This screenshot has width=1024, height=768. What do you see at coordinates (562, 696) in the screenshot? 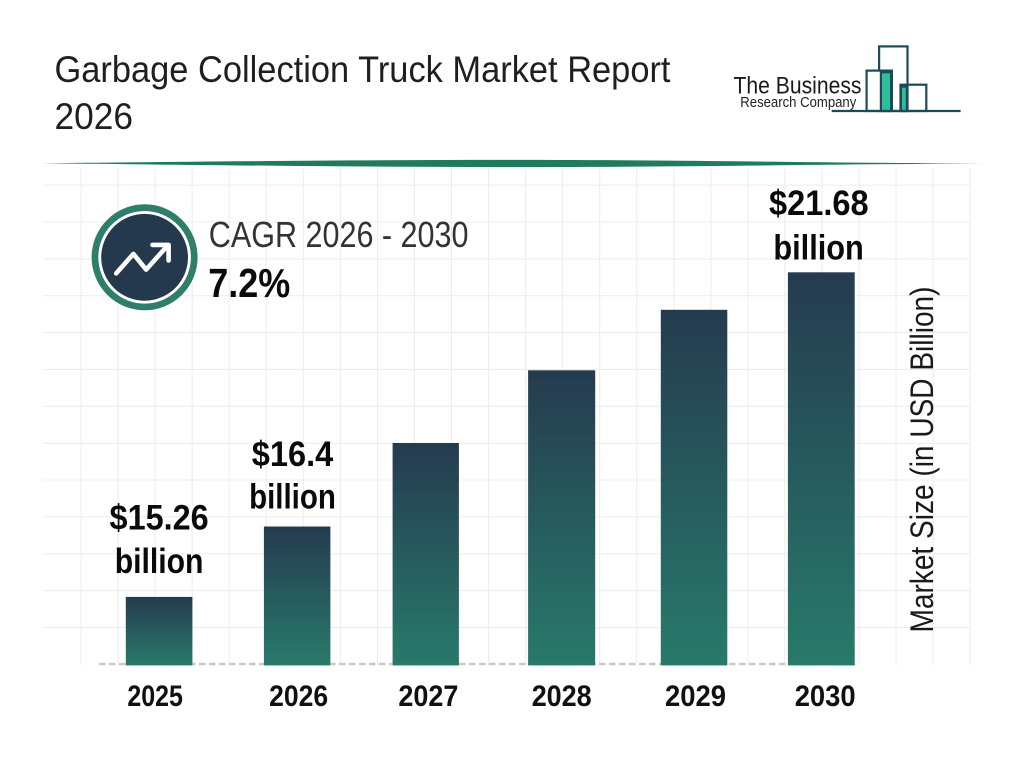
I see `svg-text: 2028` at bounding box center [562, 696].